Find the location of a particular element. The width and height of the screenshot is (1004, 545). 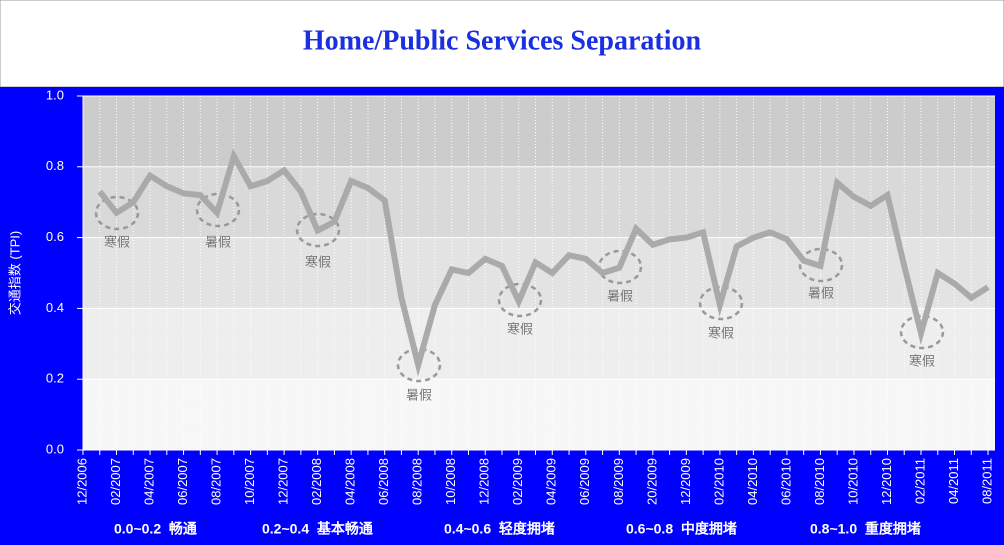

x-tick-label: 08/2010 is located at coordinates (819, 481).